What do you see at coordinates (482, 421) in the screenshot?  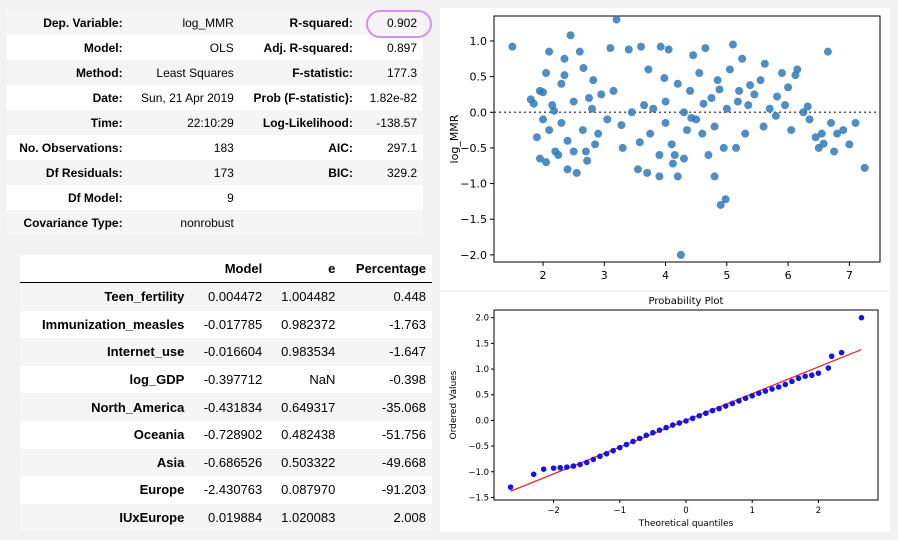 I see `y-tick-label: 0.0` at bounding box center [482, 421].